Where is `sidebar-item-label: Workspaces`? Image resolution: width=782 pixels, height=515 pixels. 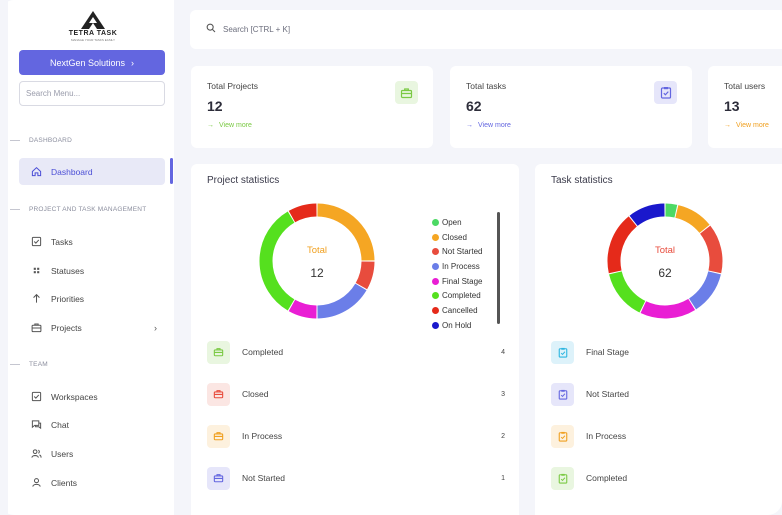
sidebar-item-label: Workspaces is located at coordinates (74, 396).